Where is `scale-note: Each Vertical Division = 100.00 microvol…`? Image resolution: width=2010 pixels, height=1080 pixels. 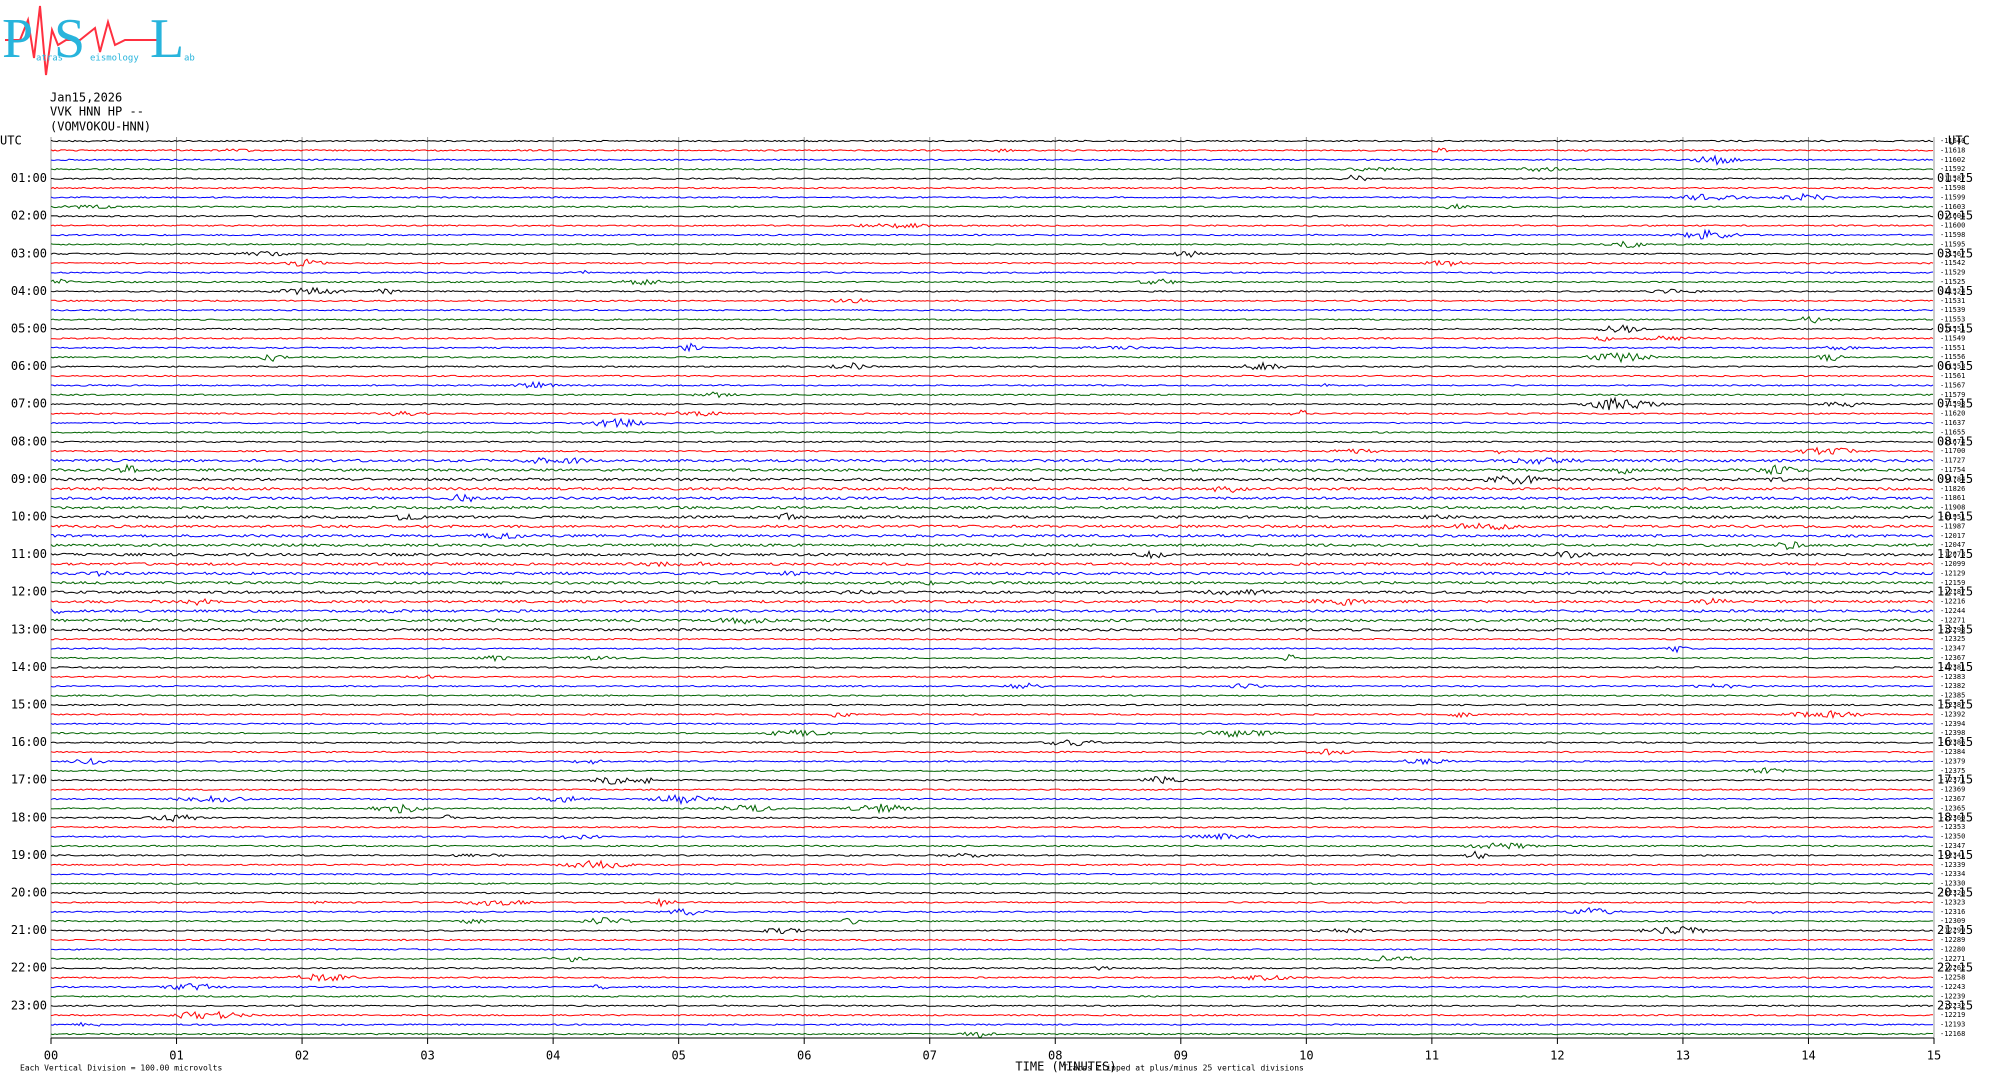
scale-note: Each Vertical Division = 100.00 microvol… is located at coordinates (121, 1068).